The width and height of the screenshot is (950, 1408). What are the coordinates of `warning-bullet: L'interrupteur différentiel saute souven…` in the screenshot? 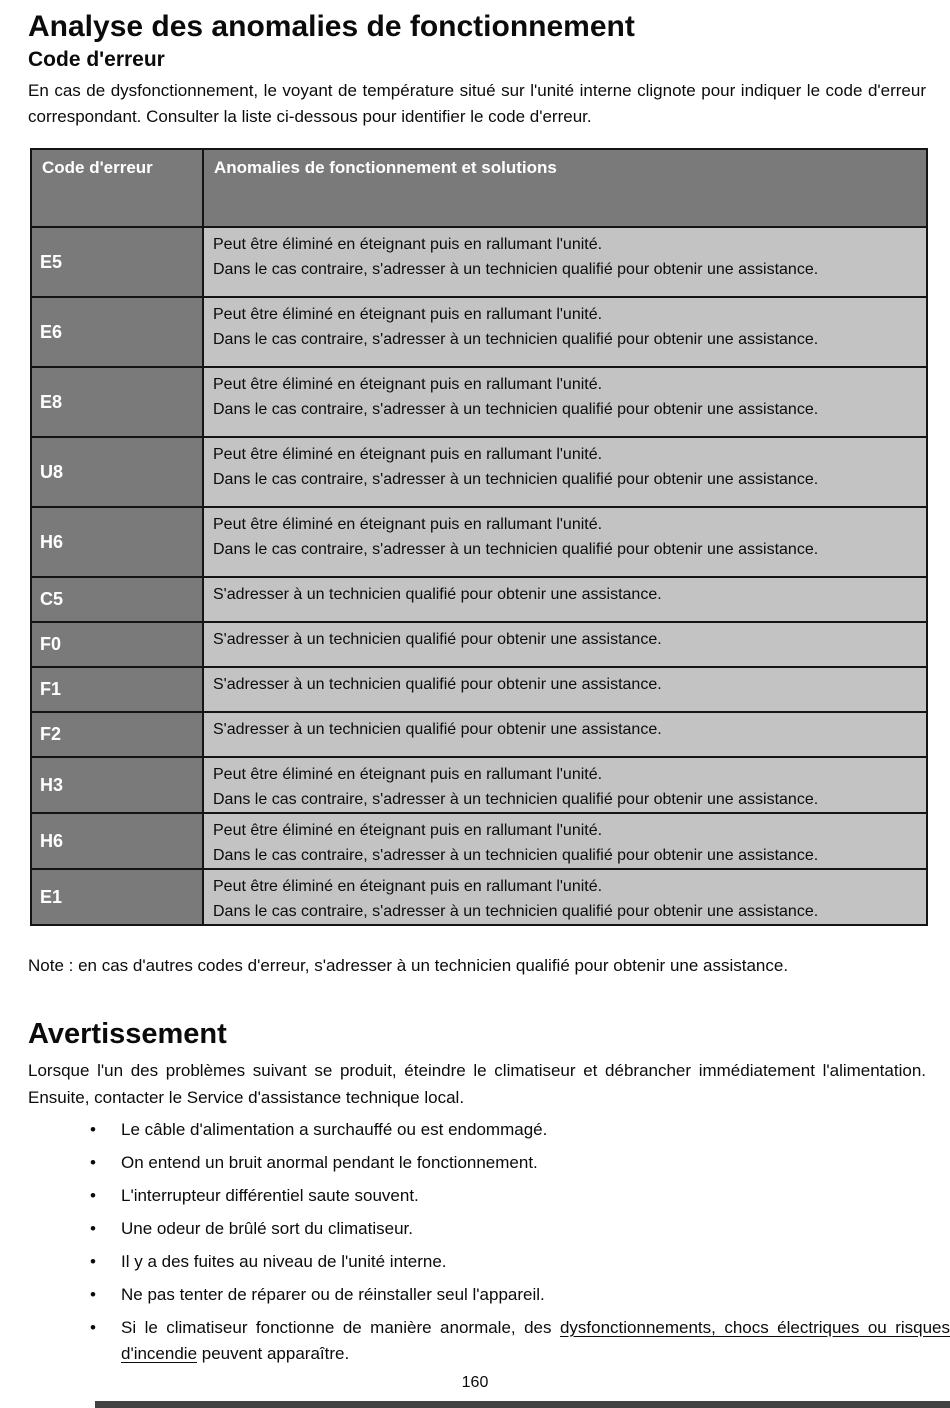 It's located at (520, 1196).